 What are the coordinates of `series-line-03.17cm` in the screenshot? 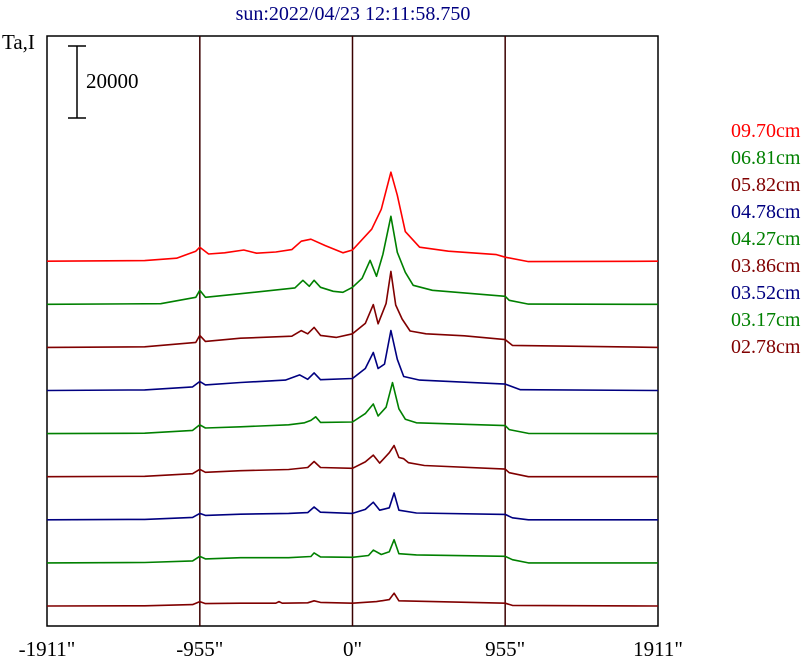 It's located at (352, 551).